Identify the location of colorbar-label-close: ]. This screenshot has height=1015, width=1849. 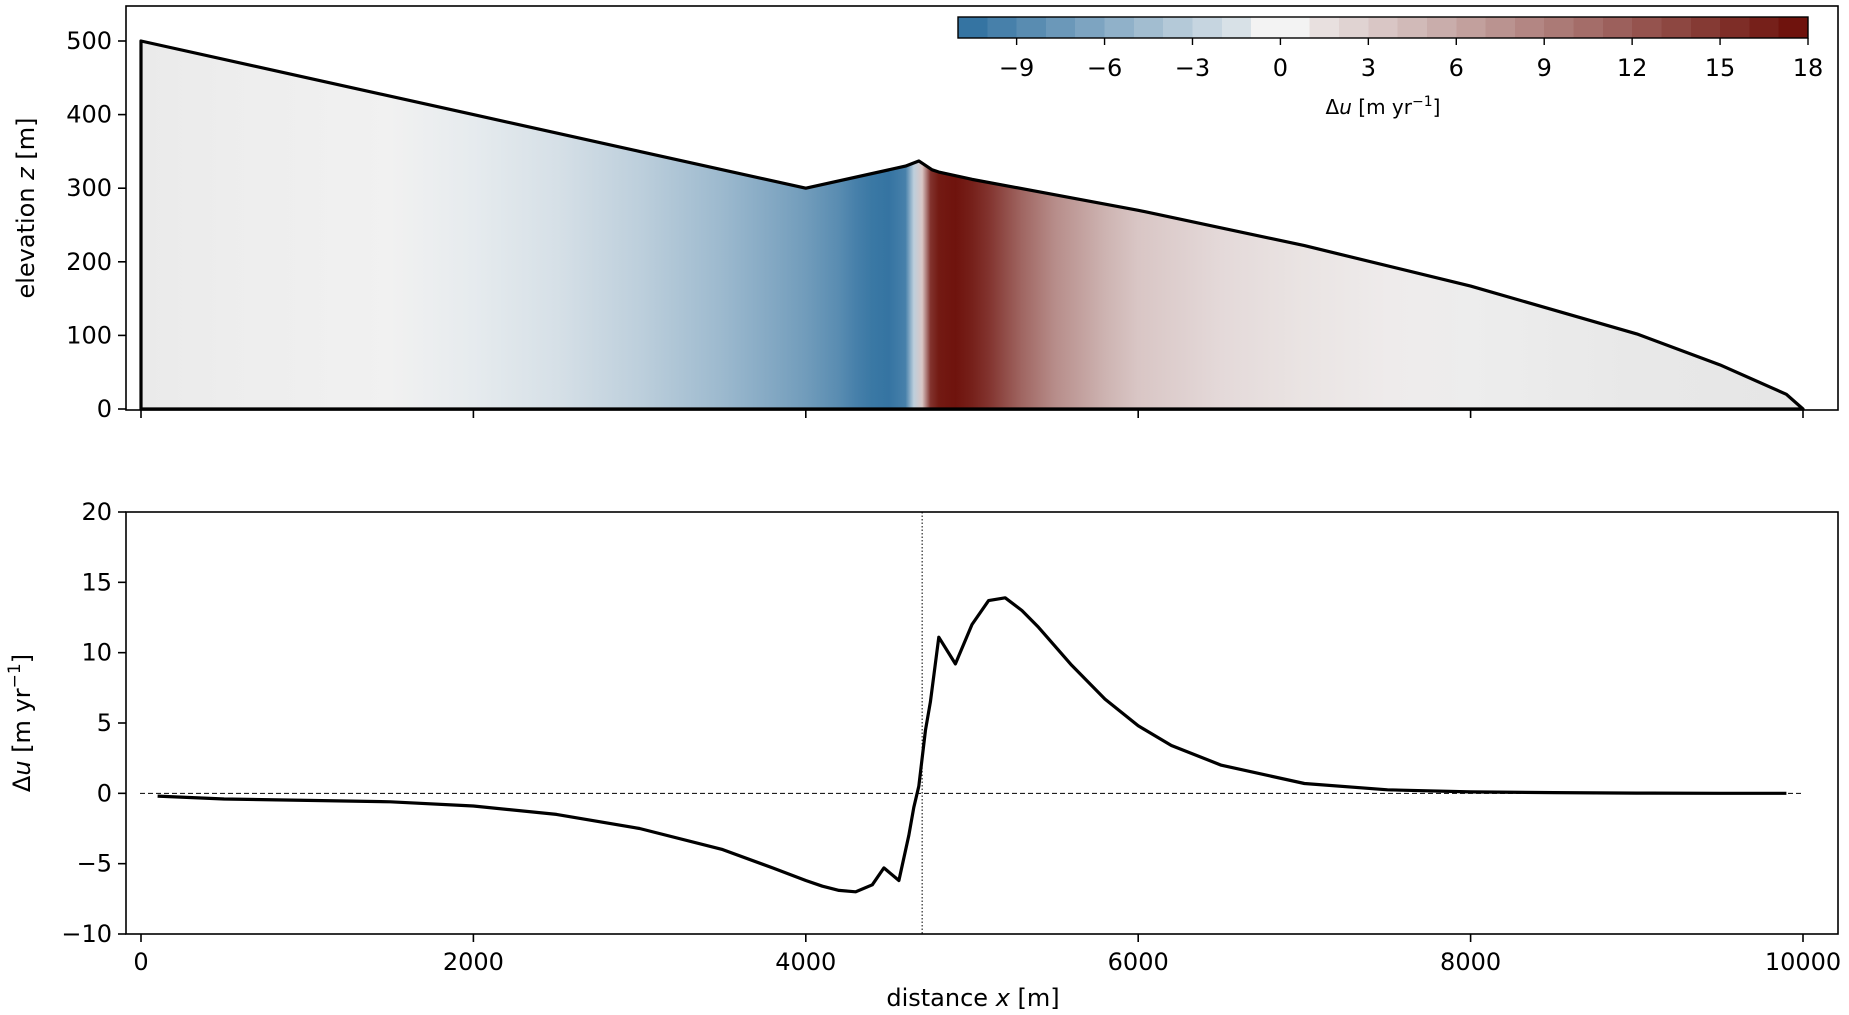
(1437, 107).